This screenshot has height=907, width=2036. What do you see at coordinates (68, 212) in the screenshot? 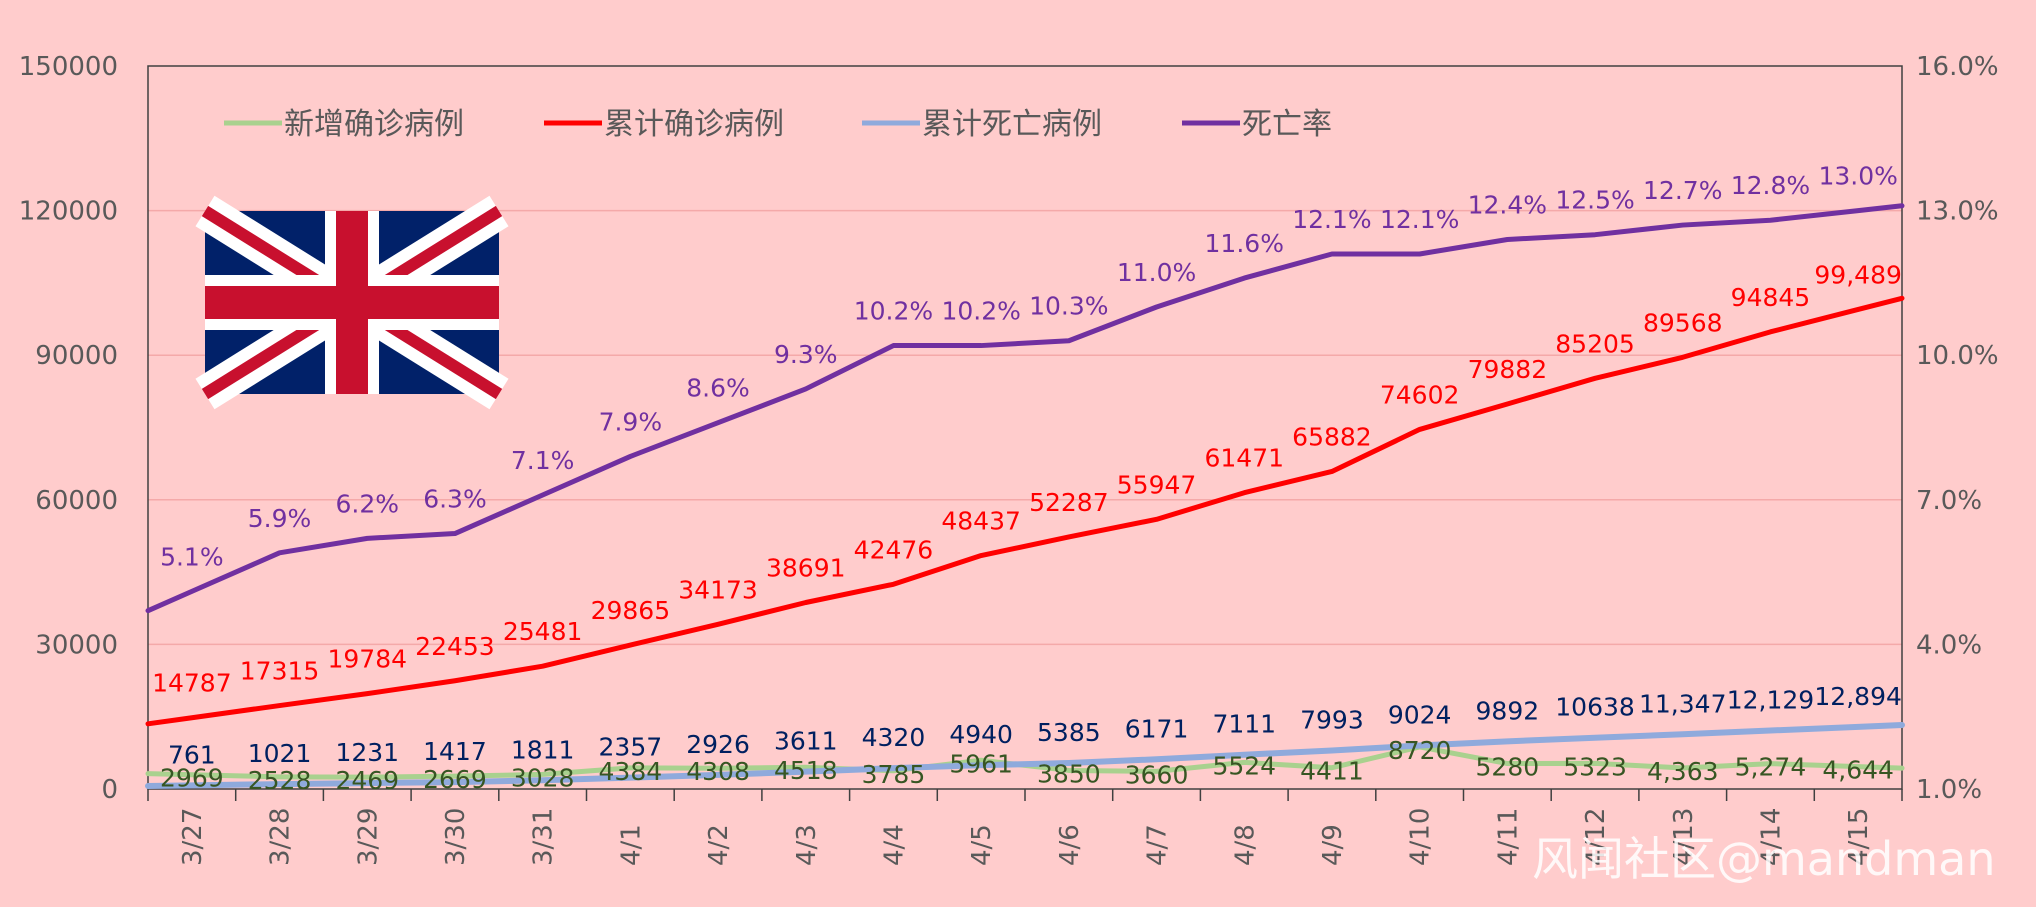
I see `y-left-tick-label: 120000` at bounding box center [68, 212].